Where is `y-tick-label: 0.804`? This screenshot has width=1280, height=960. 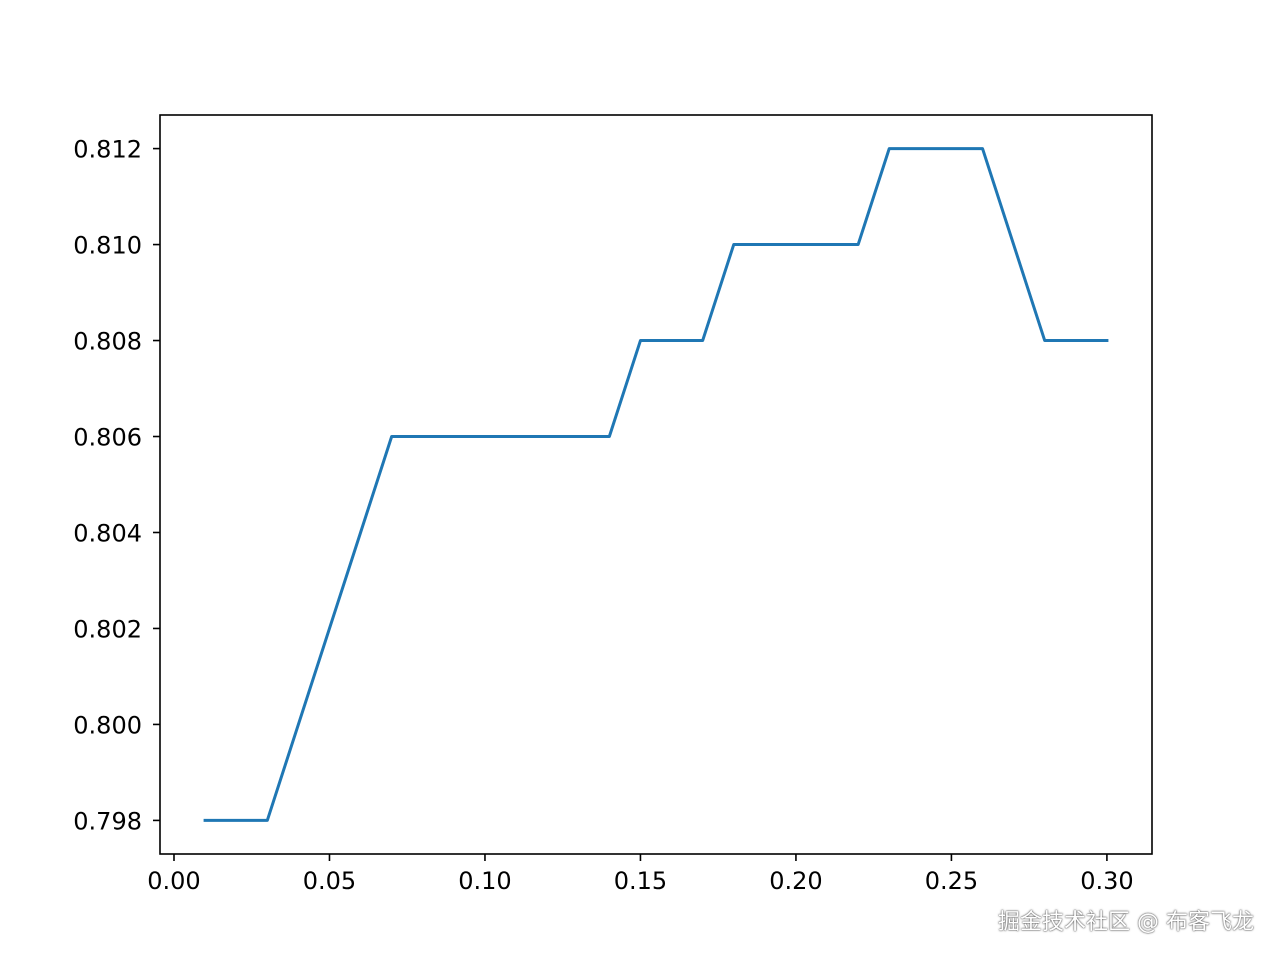
y-tick-label: 0.804 is located at coordinates (107, 533).